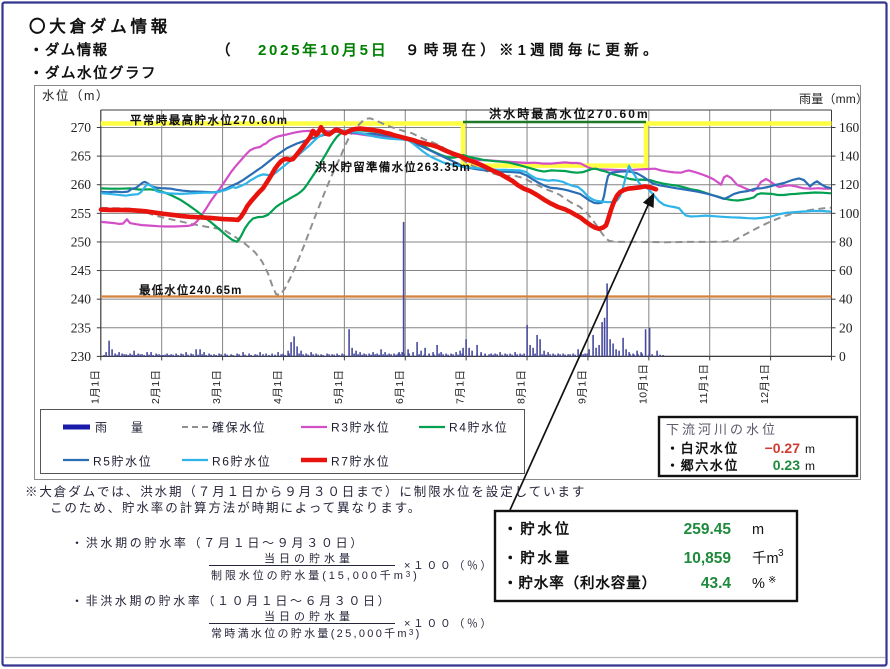 Image resolution: width=890 pixels, height=669 pixels. Describe the element at coordinates (461, 387) in the screenshot. I see `svg-text: 7月1日` at that location.